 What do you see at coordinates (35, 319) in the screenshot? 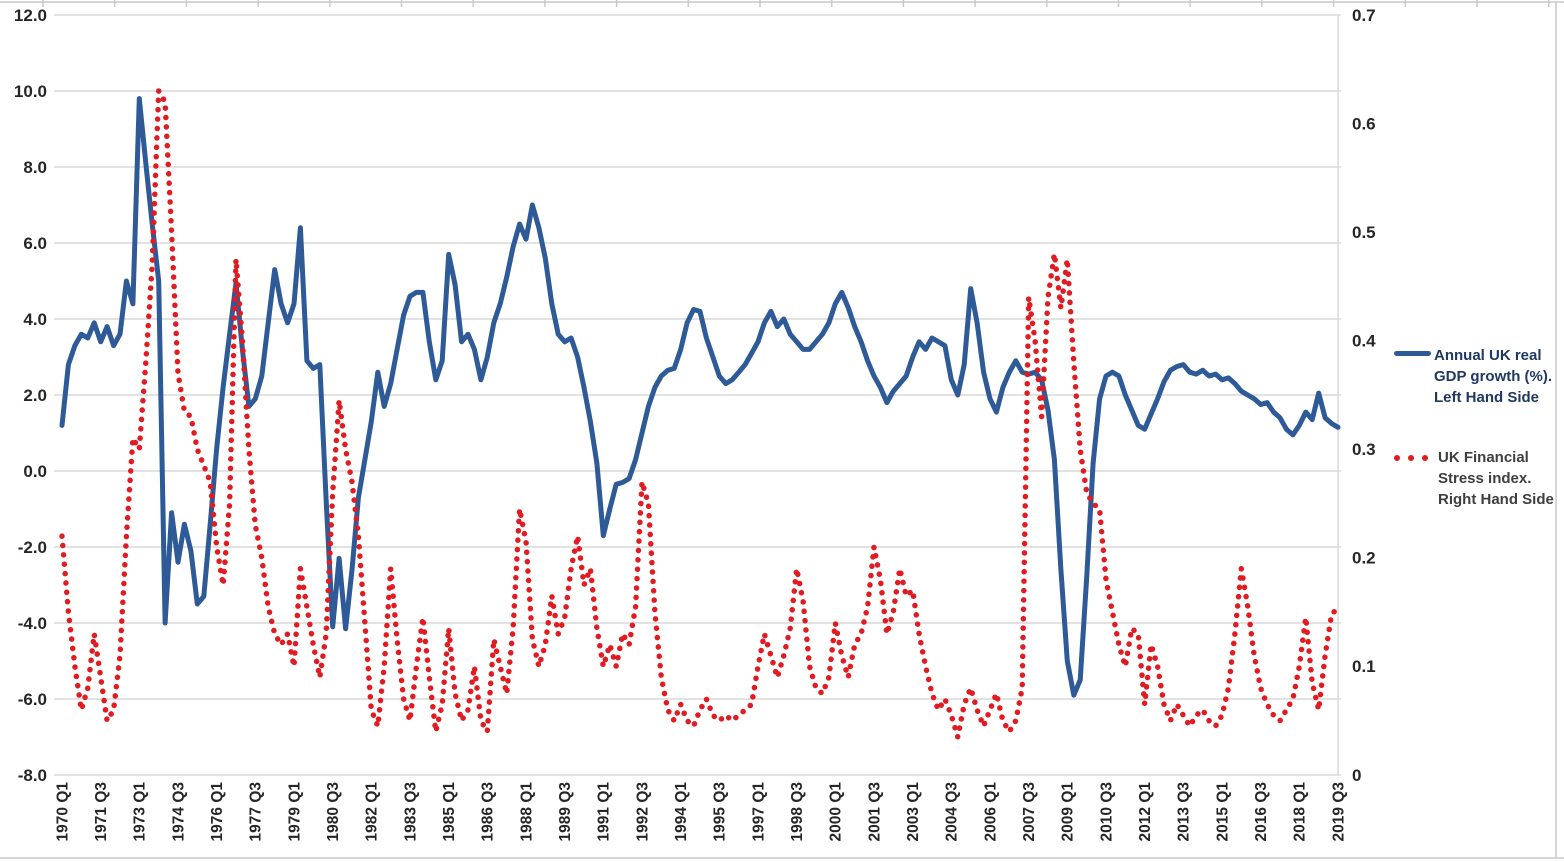
I see `y-axis-label-left: 4.0` at bounding box center [35, 319].